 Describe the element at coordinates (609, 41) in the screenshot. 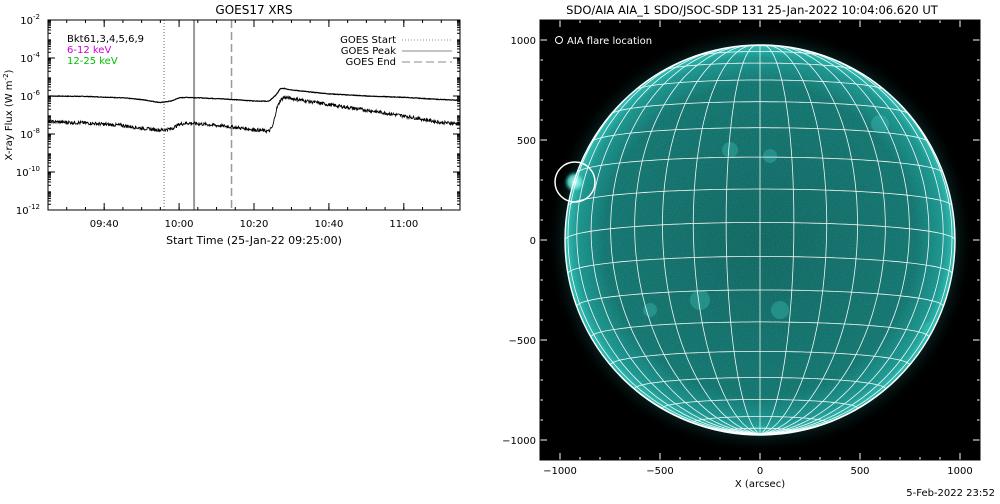

I see `aia-legend-label: AIA flare location` at that location.